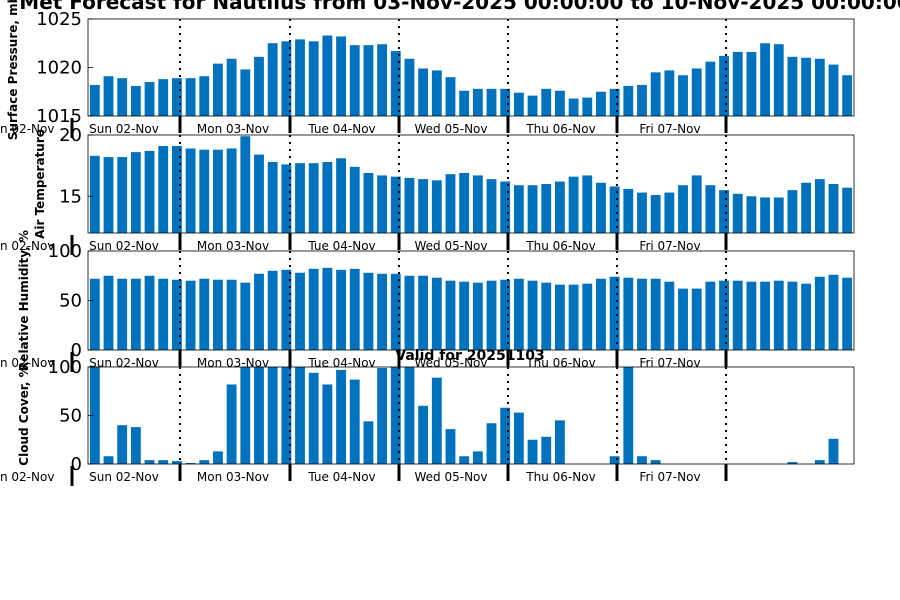 Image resolution: width=900 pixels, height=600 pixels. What do you see at coordinates (59, 68) in the screenshot?
I see `y-tick-label: 1020` at bounding box center [59, 68].